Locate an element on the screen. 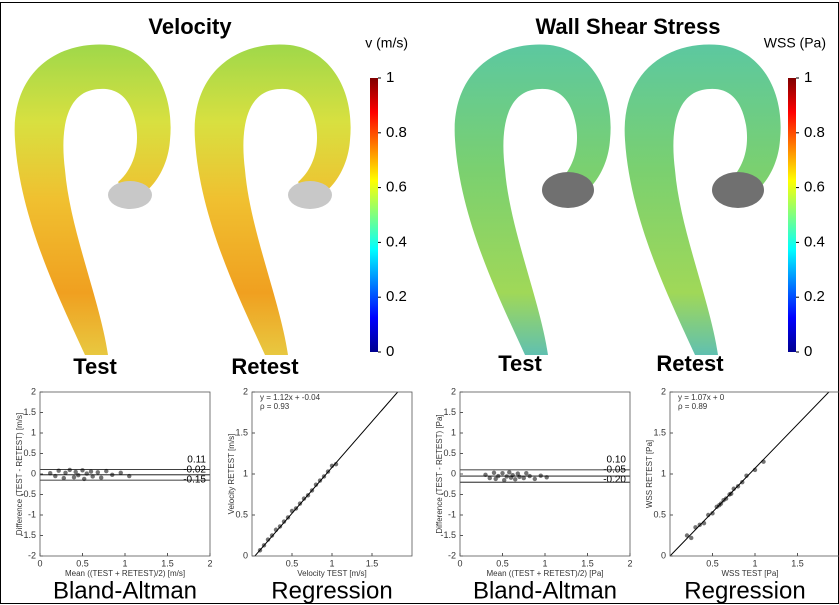 The image size is (839, 605). rho: ρ = 0.89 is located at coordinates (693, 406).